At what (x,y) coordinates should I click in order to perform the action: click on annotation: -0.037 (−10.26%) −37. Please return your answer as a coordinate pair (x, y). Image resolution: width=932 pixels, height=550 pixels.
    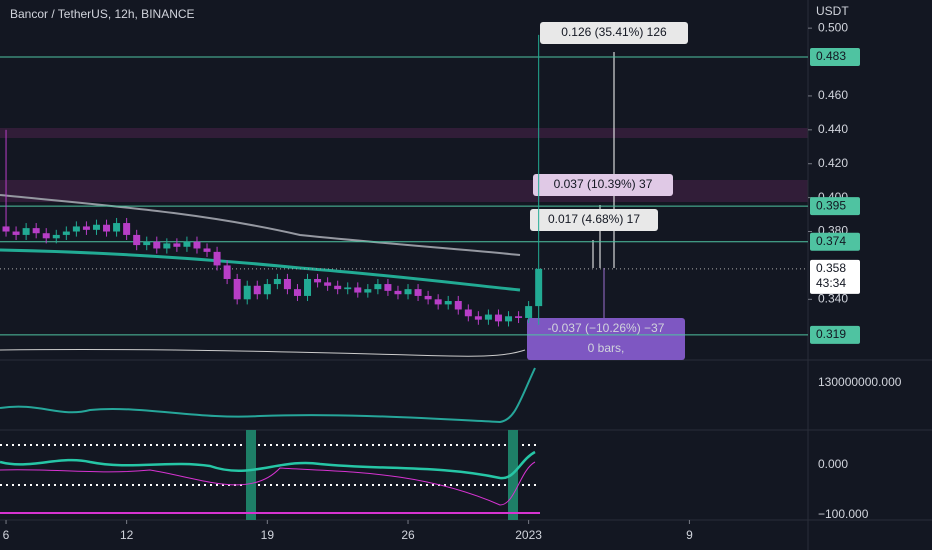
    Looking at the image, I should click on (606, 328).